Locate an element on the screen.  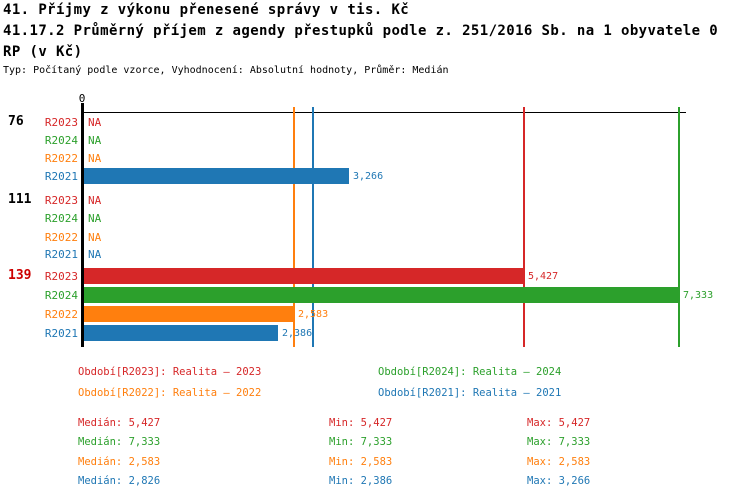
legend-item-r2021: Období[R2021]: Realita – 2021 is located at coordinates (470, 393).